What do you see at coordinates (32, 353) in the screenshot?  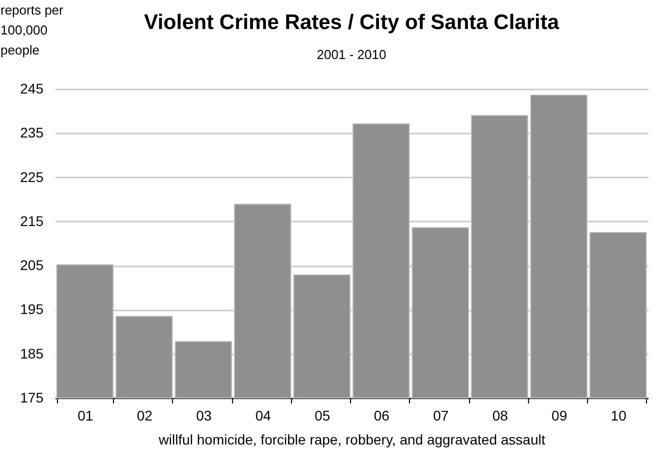 I see `y-tick-label: 185` at bounding box center [32, 353].